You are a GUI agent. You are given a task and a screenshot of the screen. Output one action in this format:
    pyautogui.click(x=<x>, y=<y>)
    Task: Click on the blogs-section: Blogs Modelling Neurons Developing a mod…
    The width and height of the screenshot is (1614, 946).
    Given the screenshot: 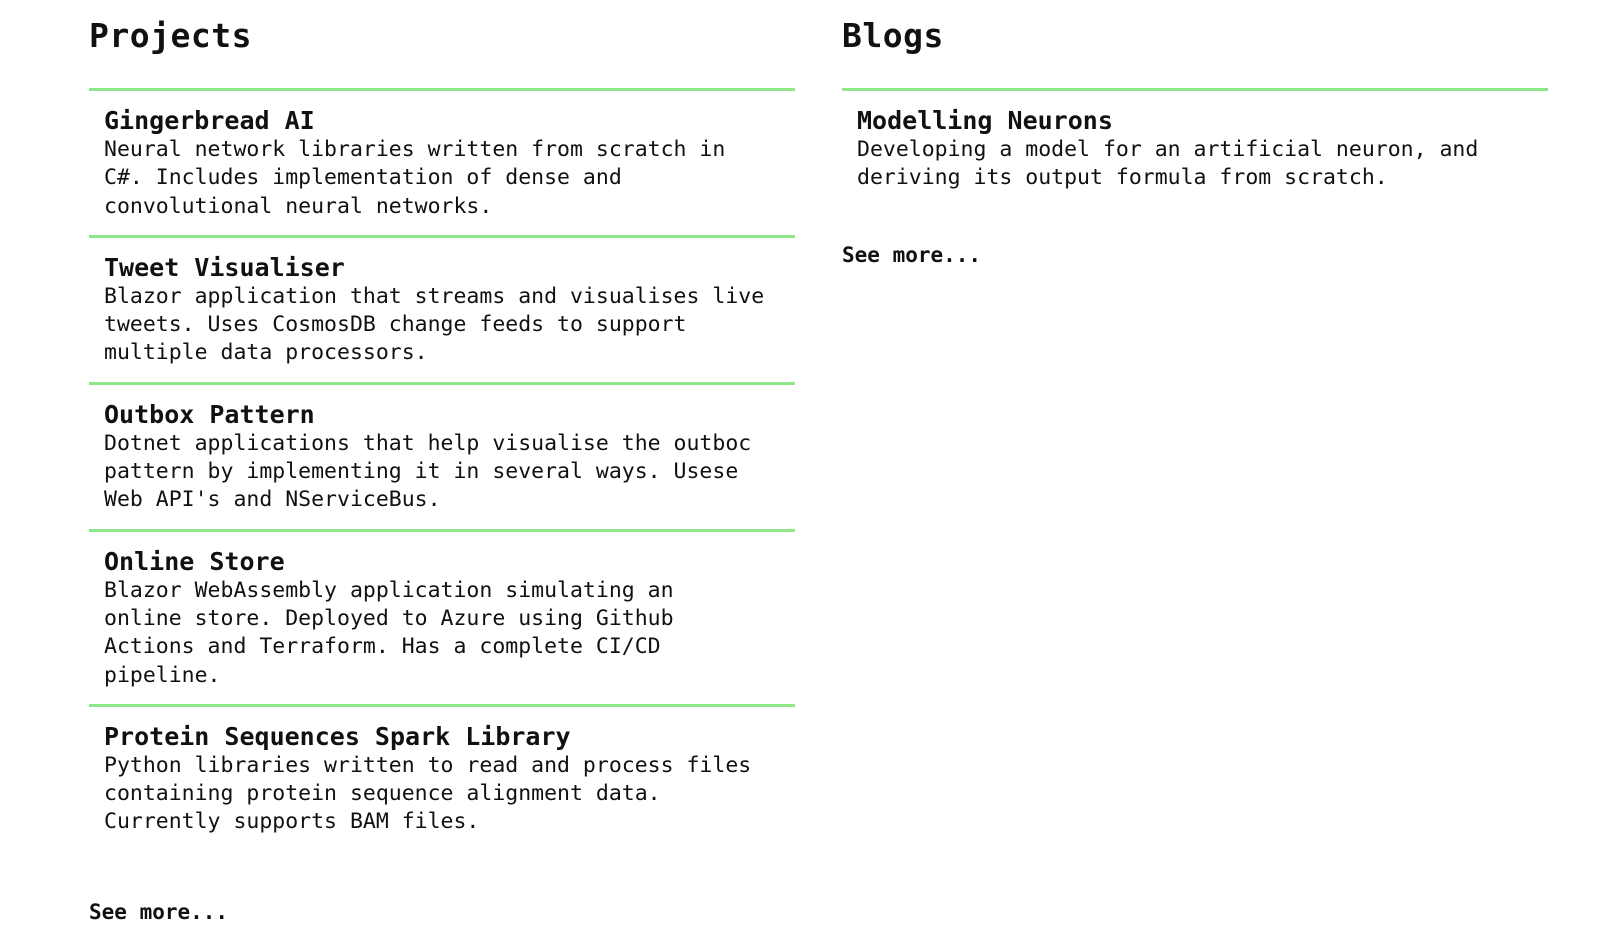 What is the action you would take?
    pyautogui.click(x=1195, y=133)
    